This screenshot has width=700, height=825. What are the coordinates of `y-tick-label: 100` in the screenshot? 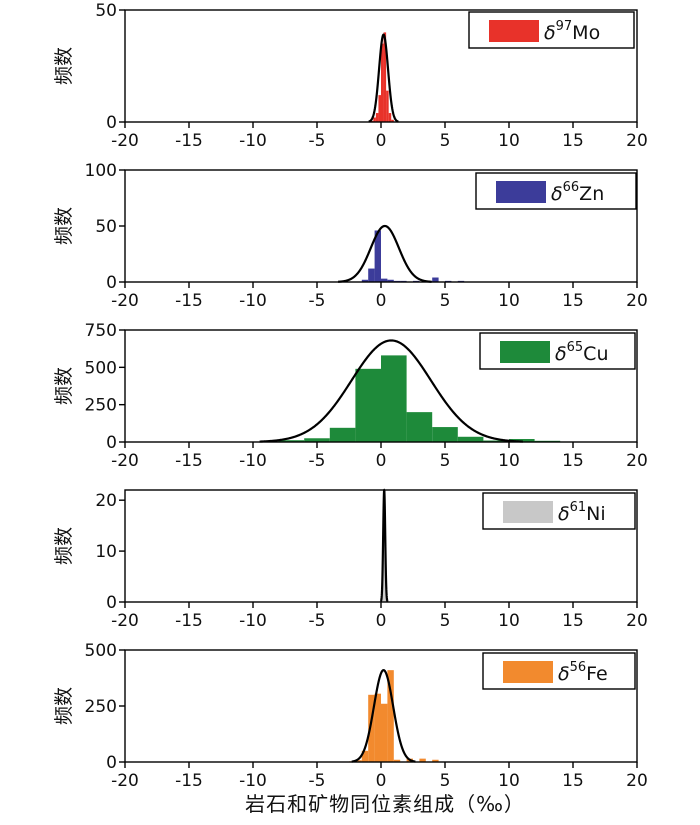 It's located at (101, 171).